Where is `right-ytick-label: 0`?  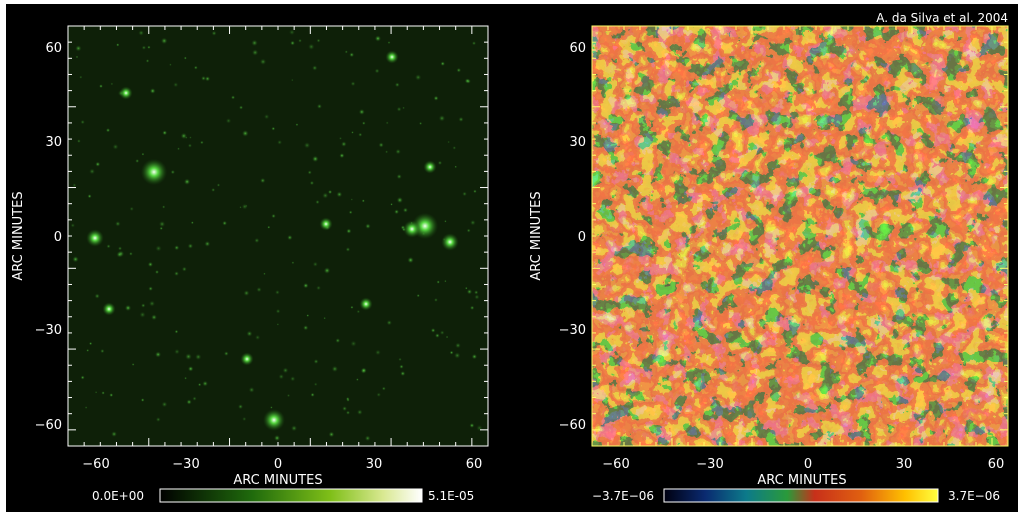 right-ytick-label: 0 is located at coordinates (582, 237).